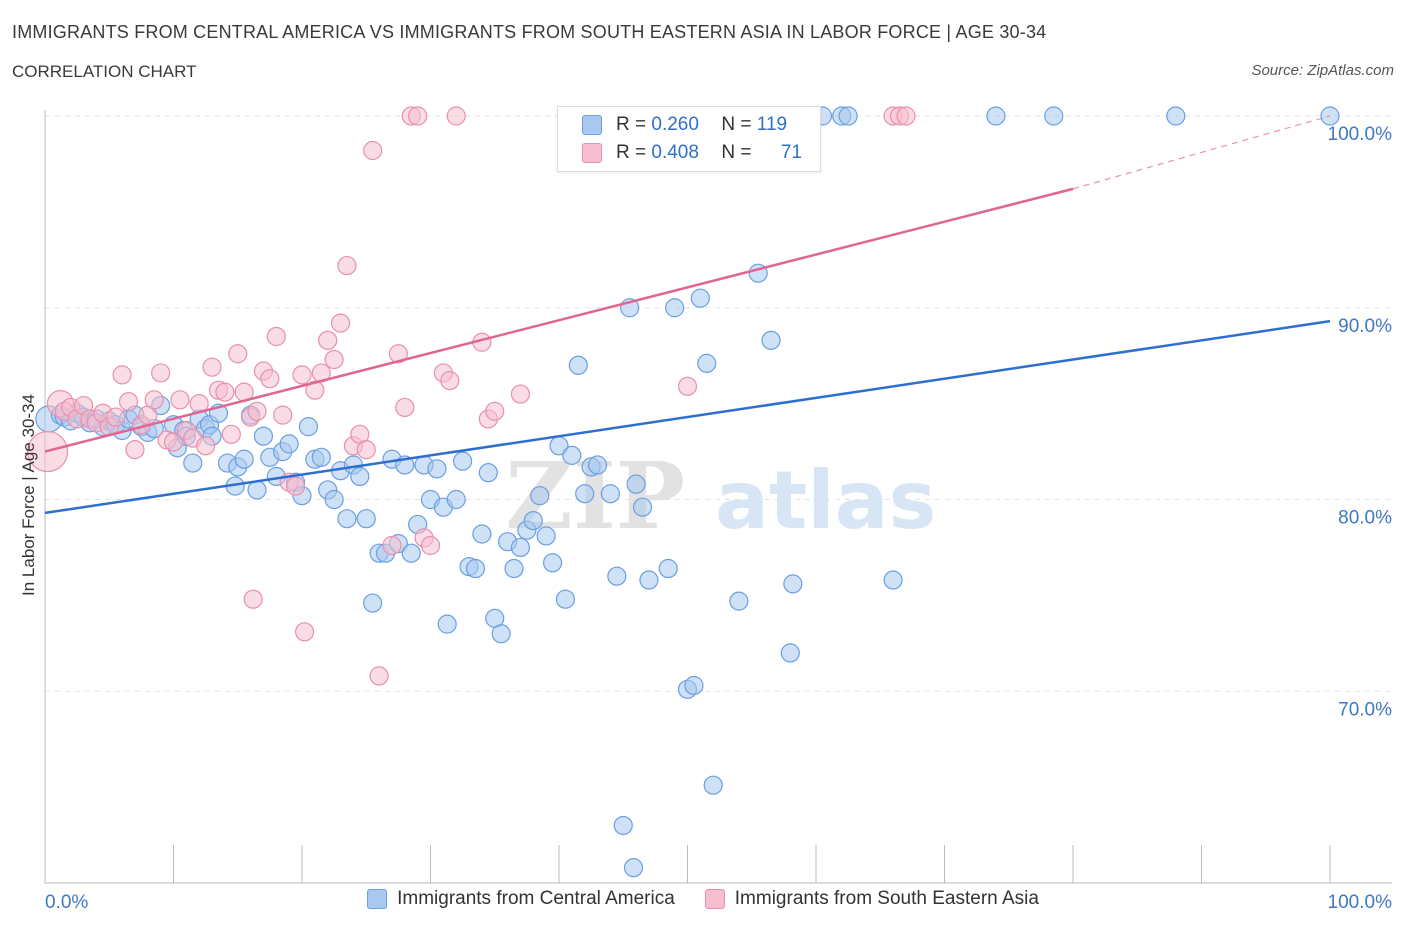 Image resolution: width=1406 pixels, height=930 pixels. I want to click on stats-legend: R = 0.260 N = 119 R = 0.408 N = 71, so click(689, 139).